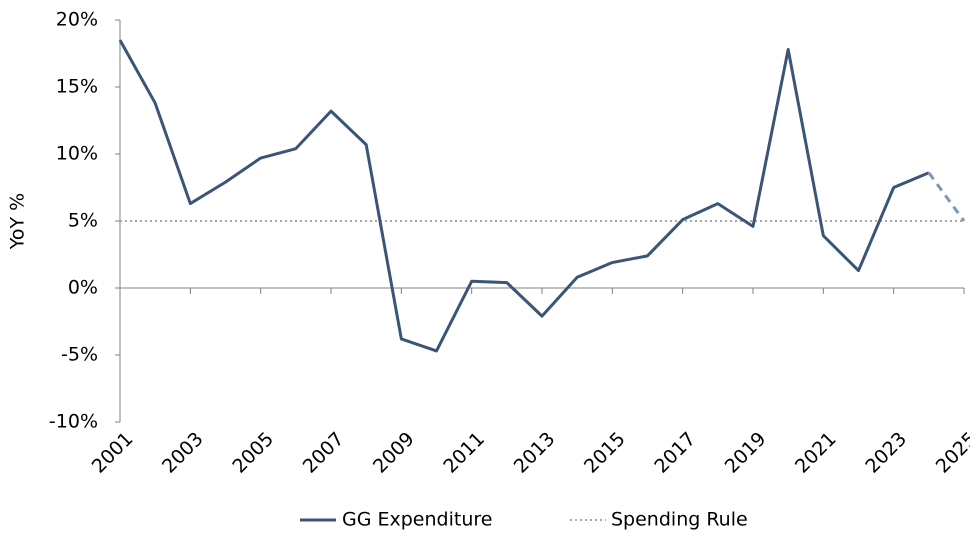  What do you see at coordinates (18, 221) in the screenshot?
I see `y-axis-label: YoY %` at bounding box center [18, 221].